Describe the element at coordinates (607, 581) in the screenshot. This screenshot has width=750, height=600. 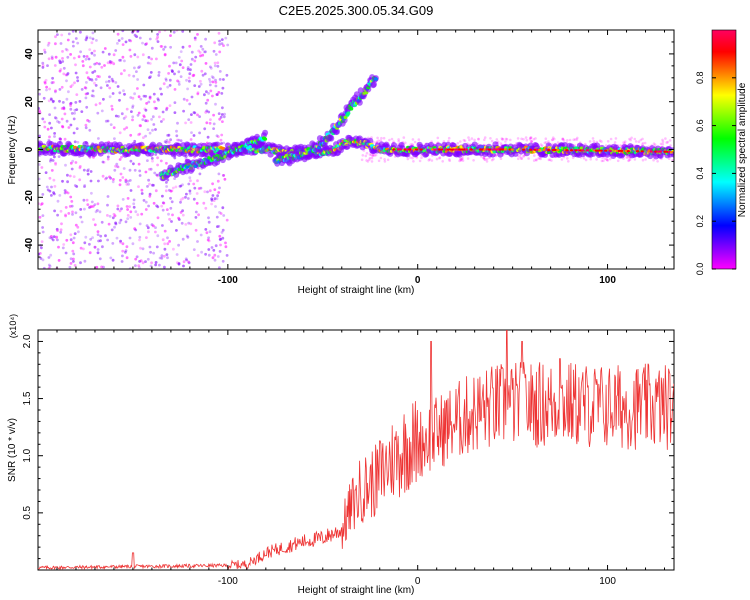
I see `snr-x-tick-label: 100` at that location.